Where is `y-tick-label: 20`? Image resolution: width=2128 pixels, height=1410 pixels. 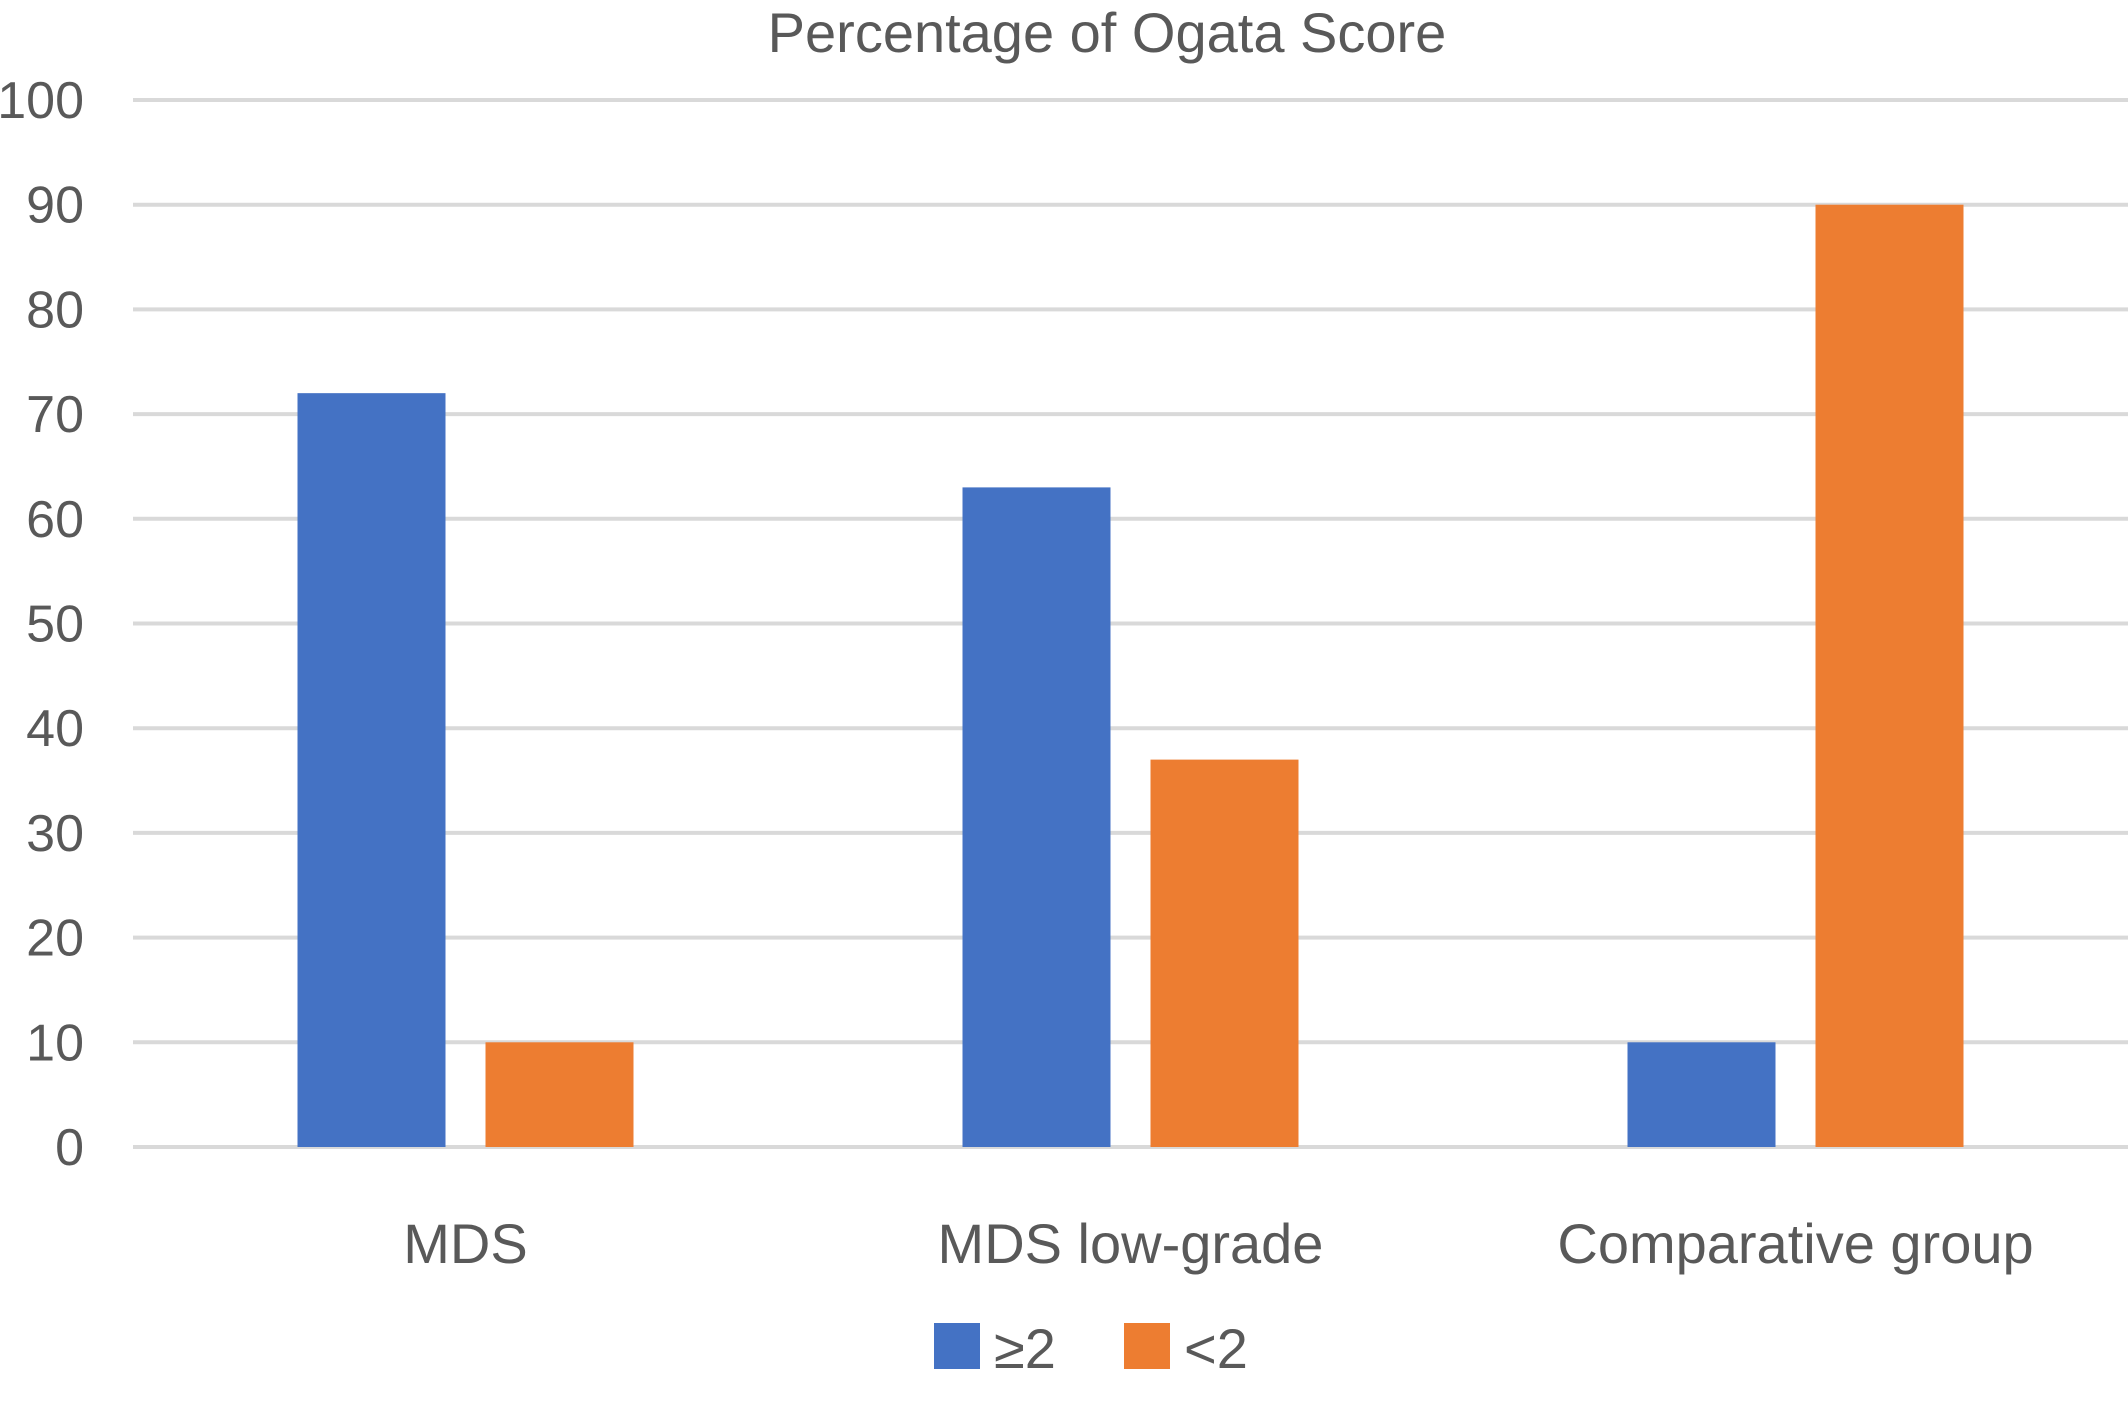 y-tick-label: 20 is located at coordinates (55, 939).